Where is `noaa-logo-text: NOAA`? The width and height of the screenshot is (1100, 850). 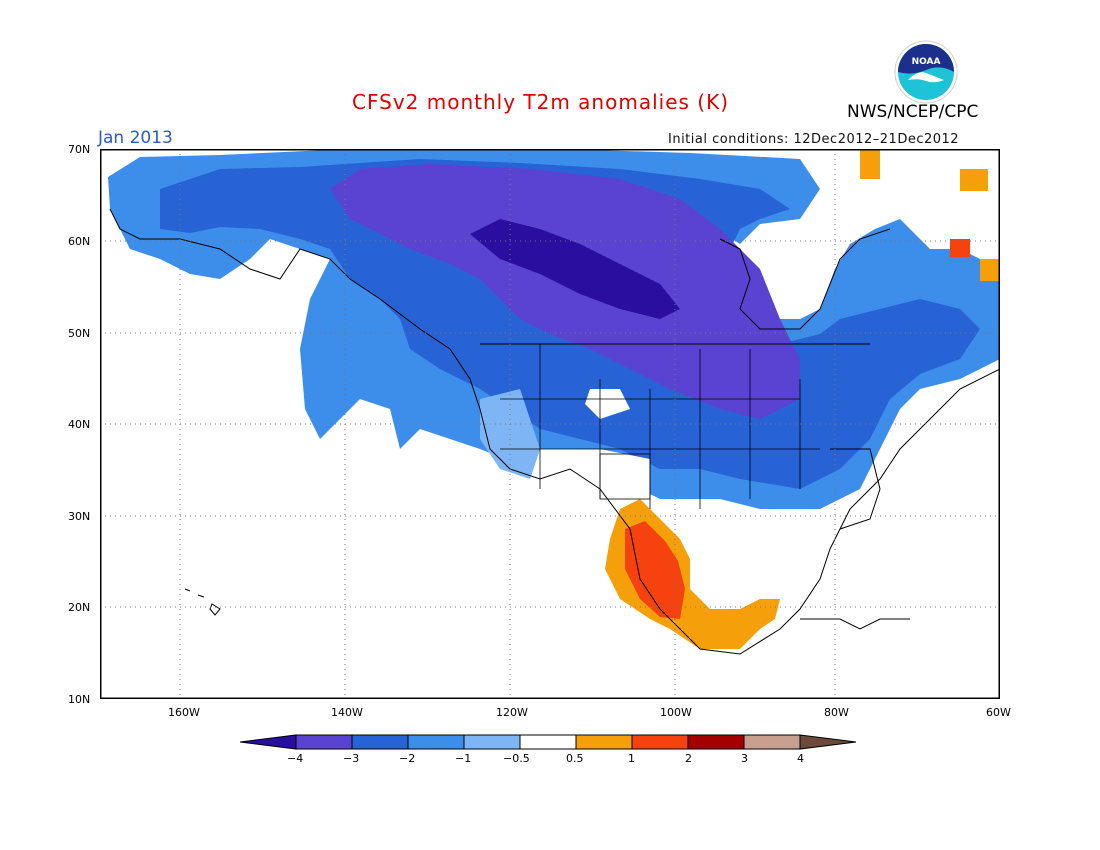 noaa-logo-text: NOAA is located at coordinates (926, 62).